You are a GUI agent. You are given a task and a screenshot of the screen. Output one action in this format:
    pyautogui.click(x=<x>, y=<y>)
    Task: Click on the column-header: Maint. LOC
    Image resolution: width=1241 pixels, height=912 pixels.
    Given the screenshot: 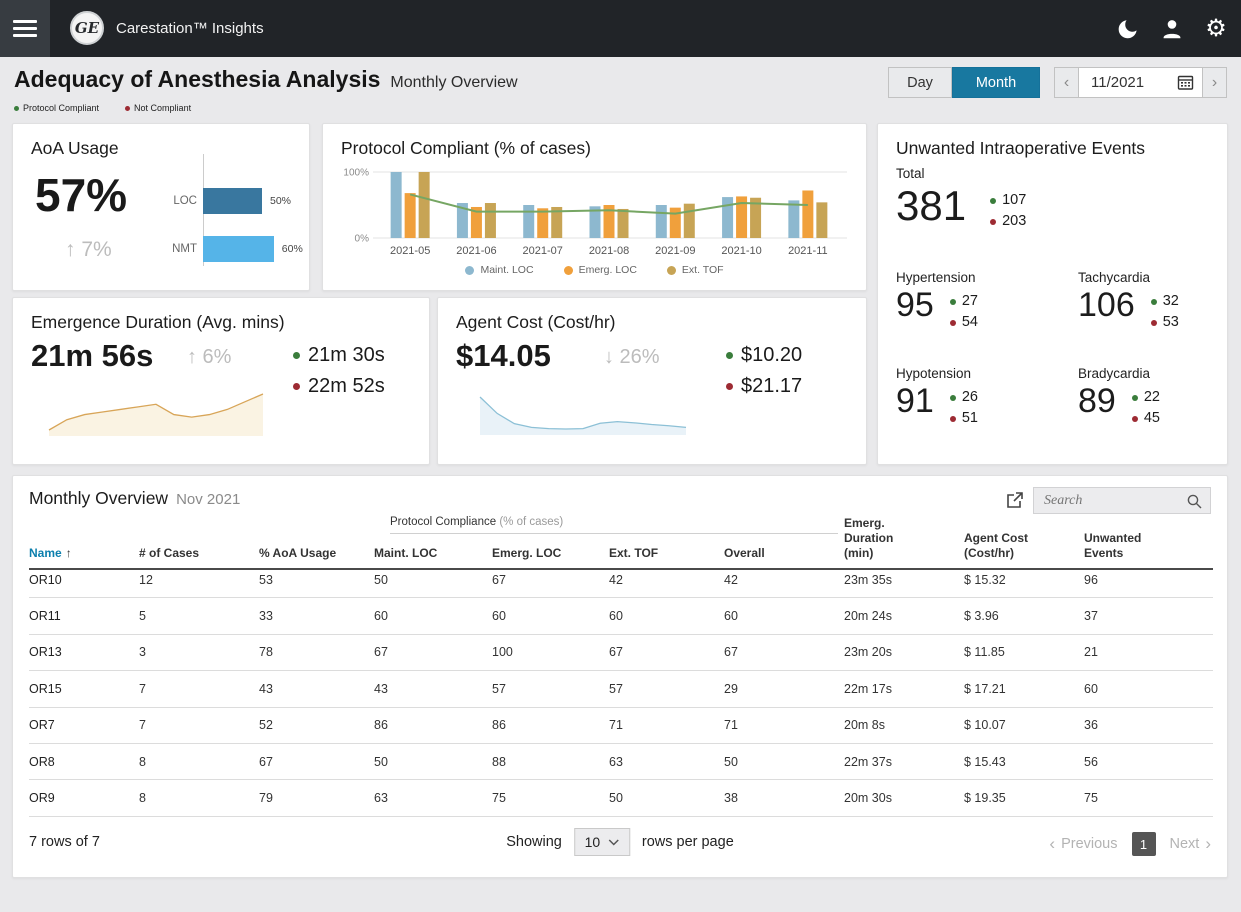 What is the action you would take?
    pyautogui.click(x=406, y=553)
    